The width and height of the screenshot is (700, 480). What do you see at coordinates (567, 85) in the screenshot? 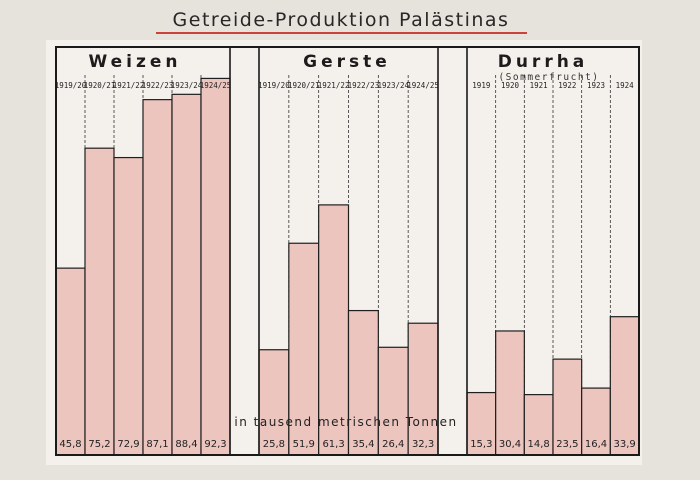
I see `year-label: 1922` at bounding box center [567, 85].